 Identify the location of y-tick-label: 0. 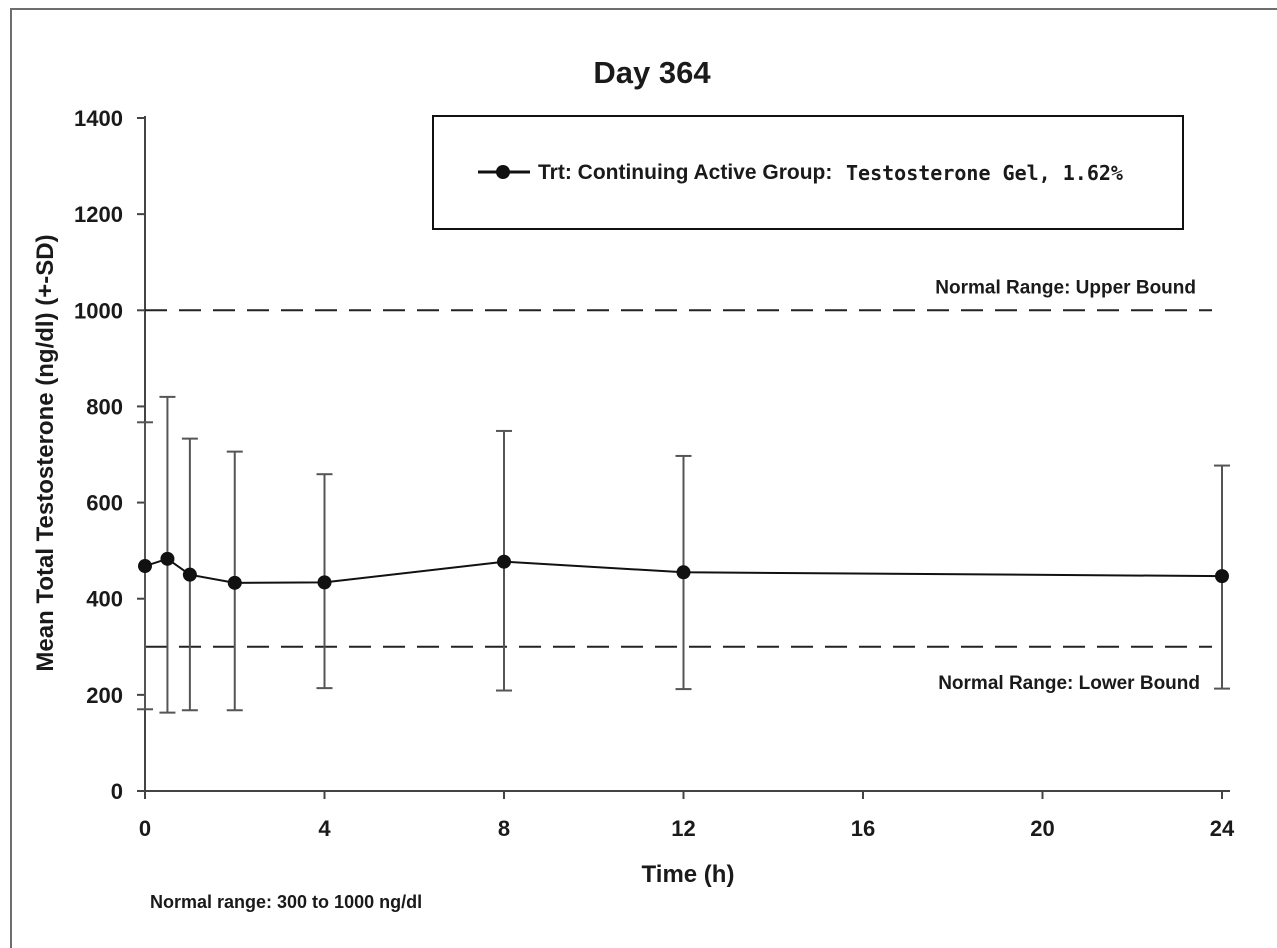
(117, 791).